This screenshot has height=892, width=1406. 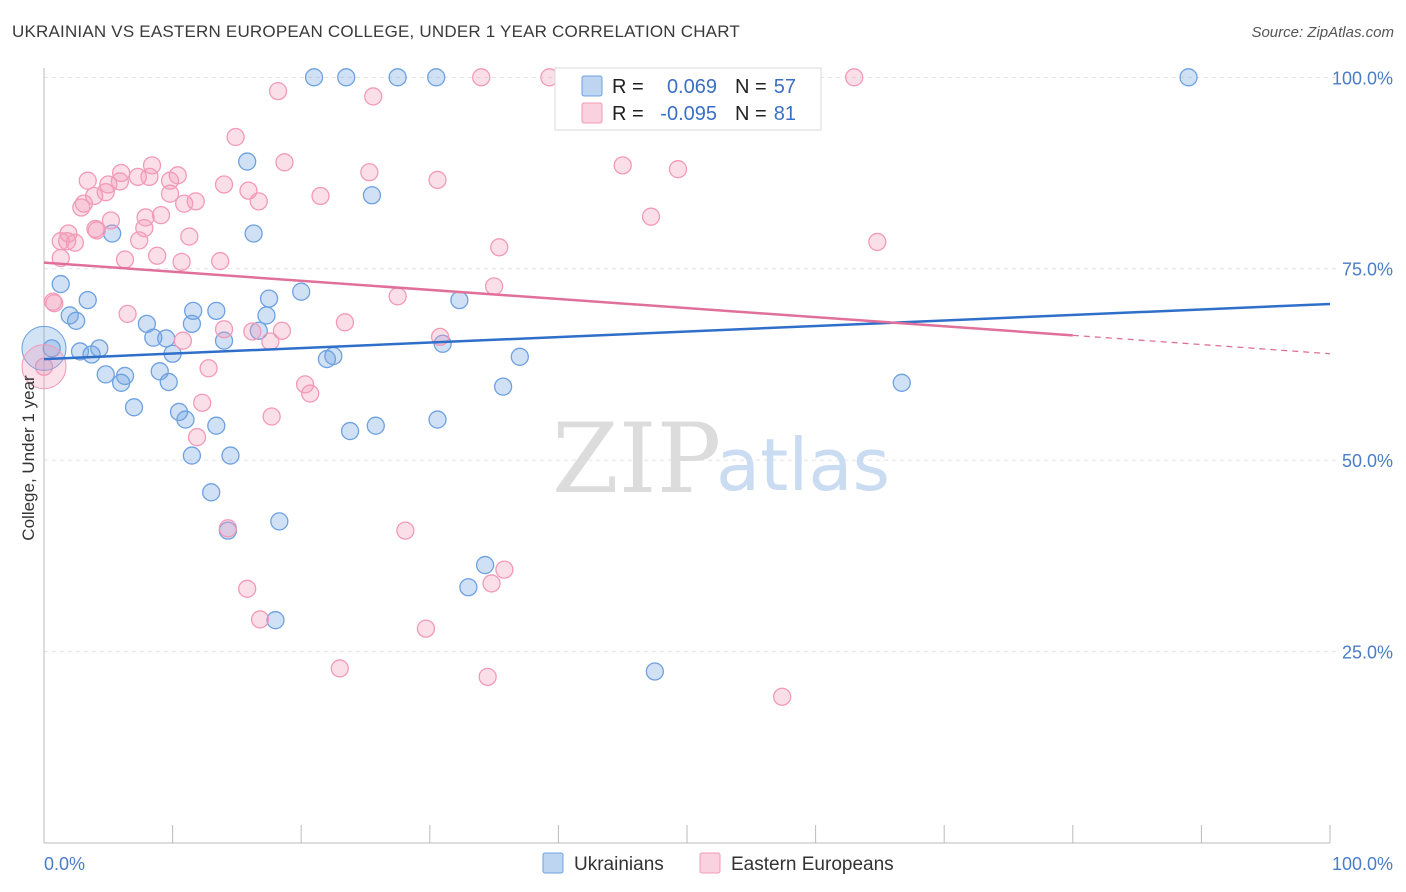 I want to click on x-tick-label: 100.0%, so click(x=1362, y=864).